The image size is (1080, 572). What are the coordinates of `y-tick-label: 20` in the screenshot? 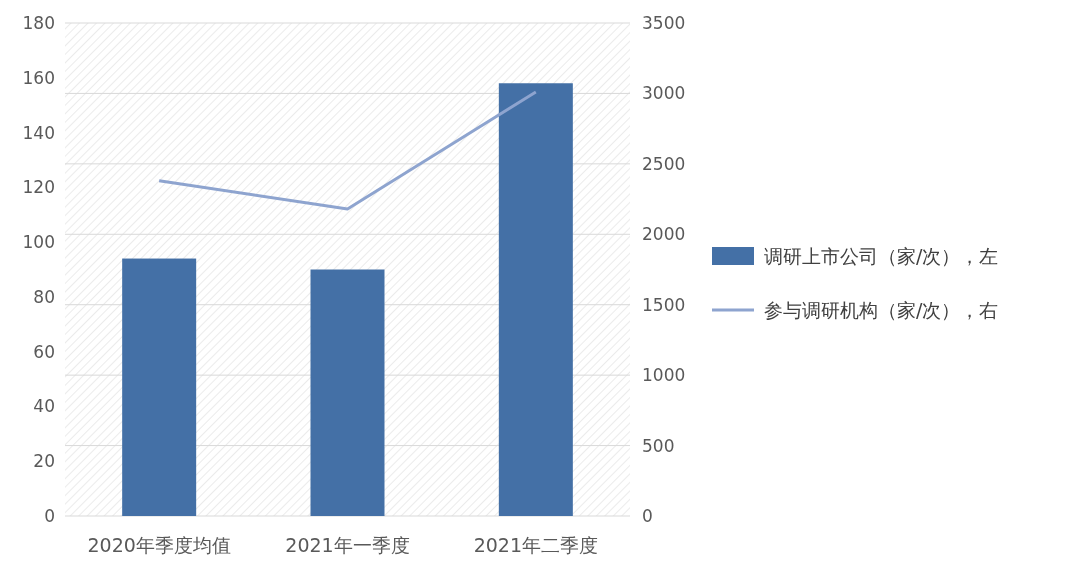 It's located at (44, 461).